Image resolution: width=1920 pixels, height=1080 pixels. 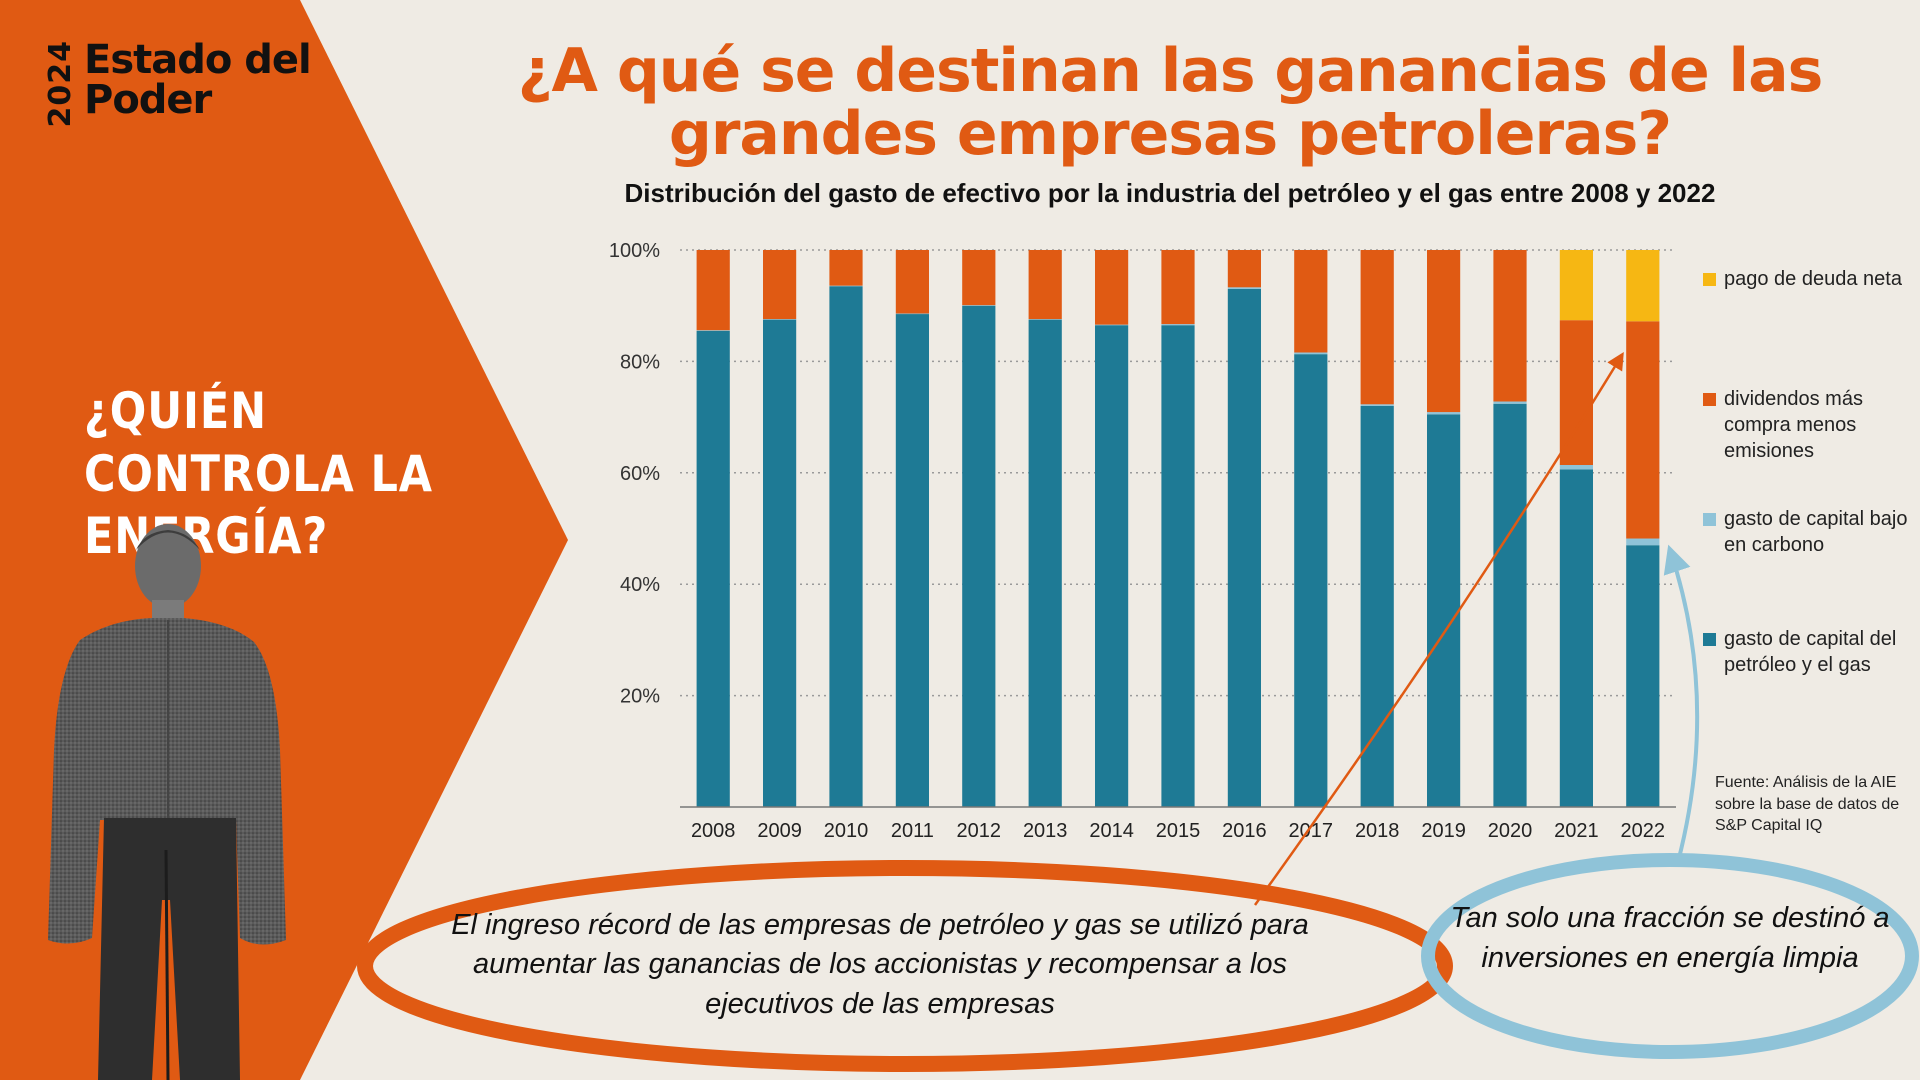 What do you see at coordinates (634, 251) in the screenshot?
I see `y-tick-label: 100%` at bounding box center [634, 251].